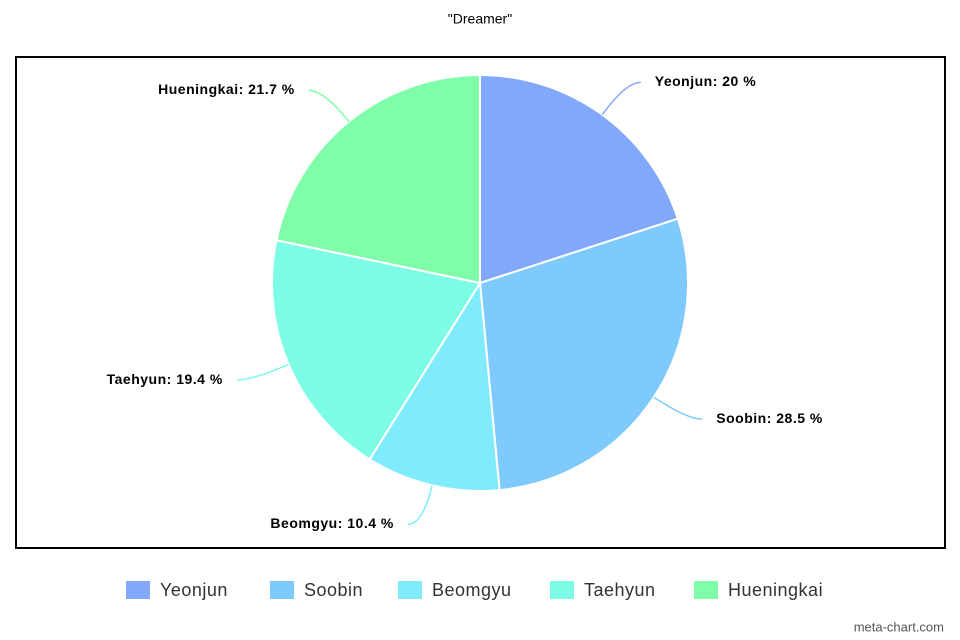 The image size is (960, 640). I want to click on legend-label: Taehyun, so click(620, 590).